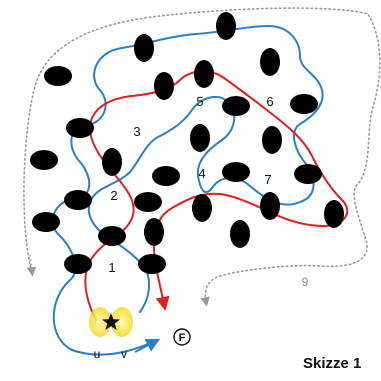  I want to click on end-marker-circle, so click(182, 337).